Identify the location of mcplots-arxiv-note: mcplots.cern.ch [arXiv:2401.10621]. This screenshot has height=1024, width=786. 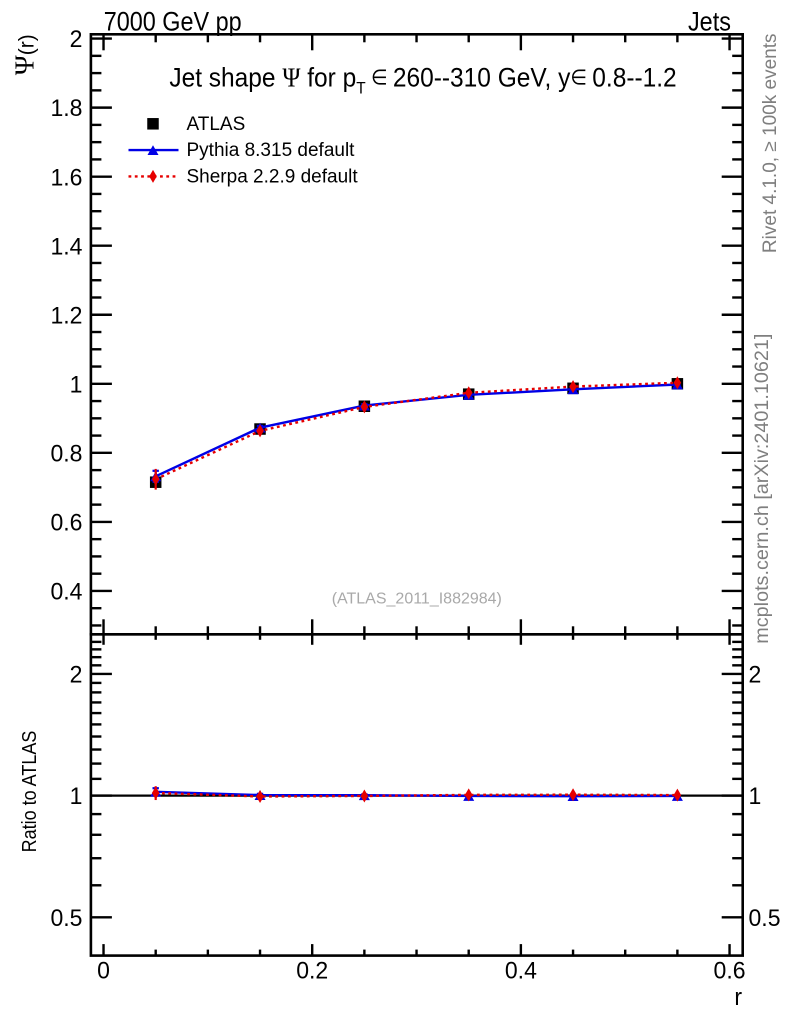
(762, 489).